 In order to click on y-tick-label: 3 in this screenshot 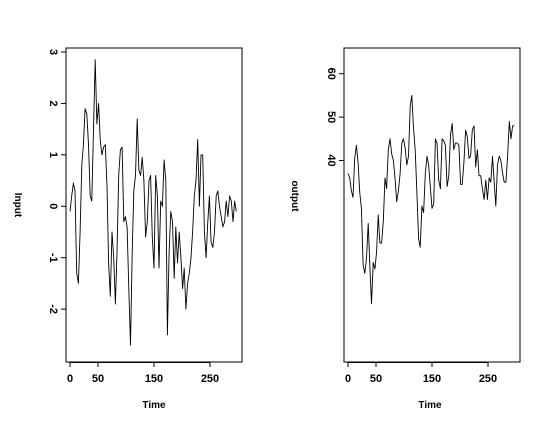, I will do `click(53, 52)`.